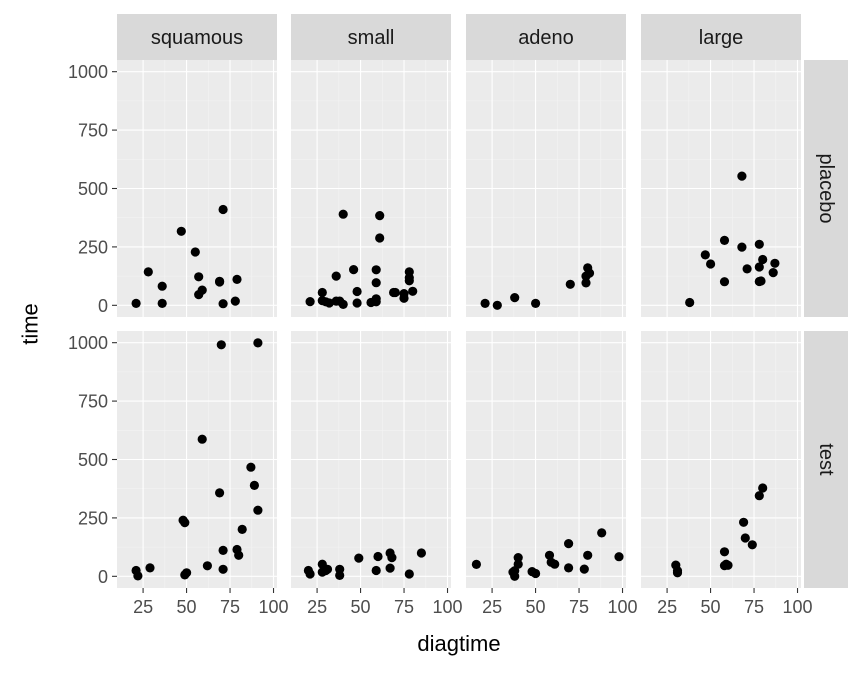  What do you see at coordinates (103, 306) in the screenshot?
I see `y-tick-label: 0` at bounding box center [103, 306].